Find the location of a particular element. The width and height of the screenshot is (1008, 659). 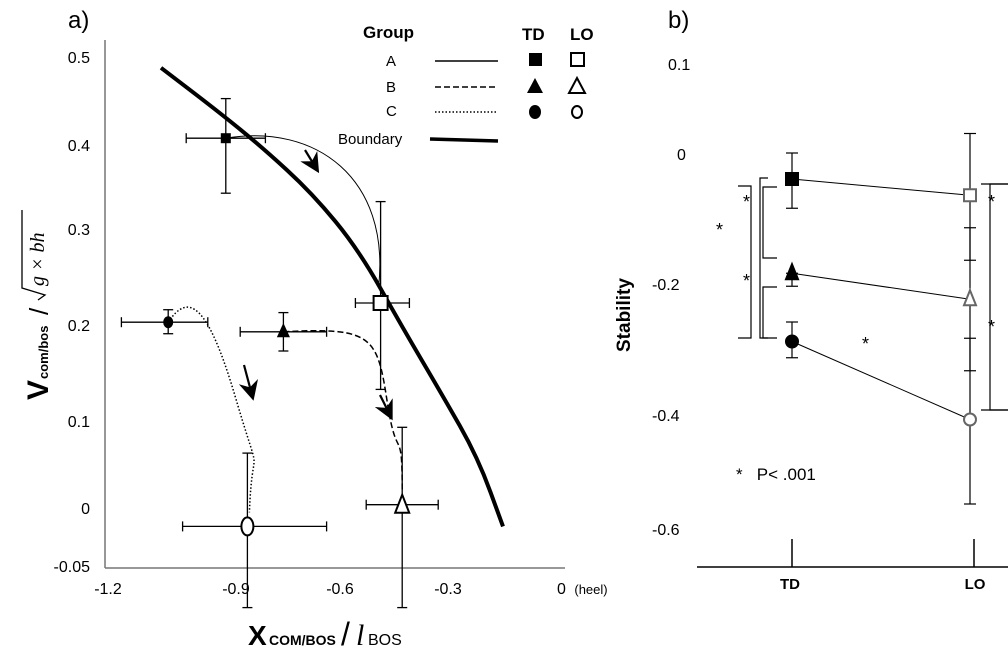

y-tick-label: -0.2 is located at coordinates (666, 285).